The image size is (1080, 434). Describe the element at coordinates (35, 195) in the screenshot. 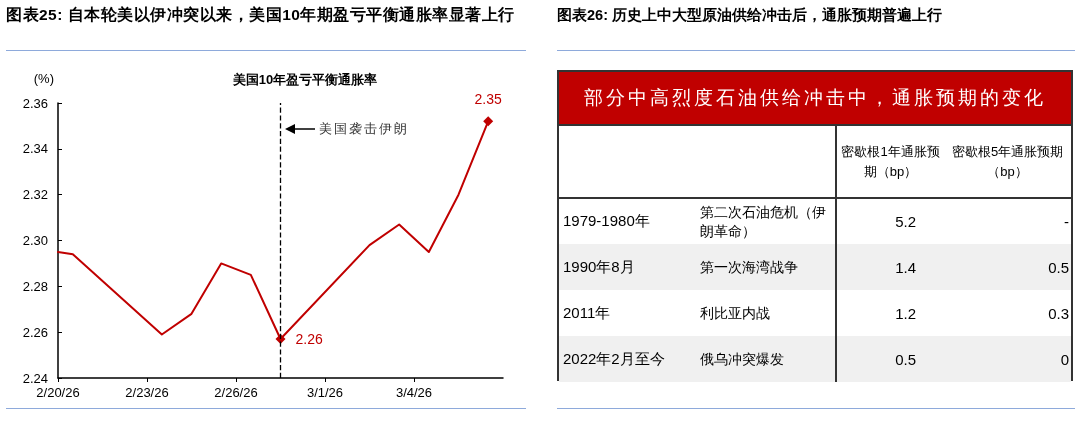

I see `y-tick-label: 2.32` at that location.